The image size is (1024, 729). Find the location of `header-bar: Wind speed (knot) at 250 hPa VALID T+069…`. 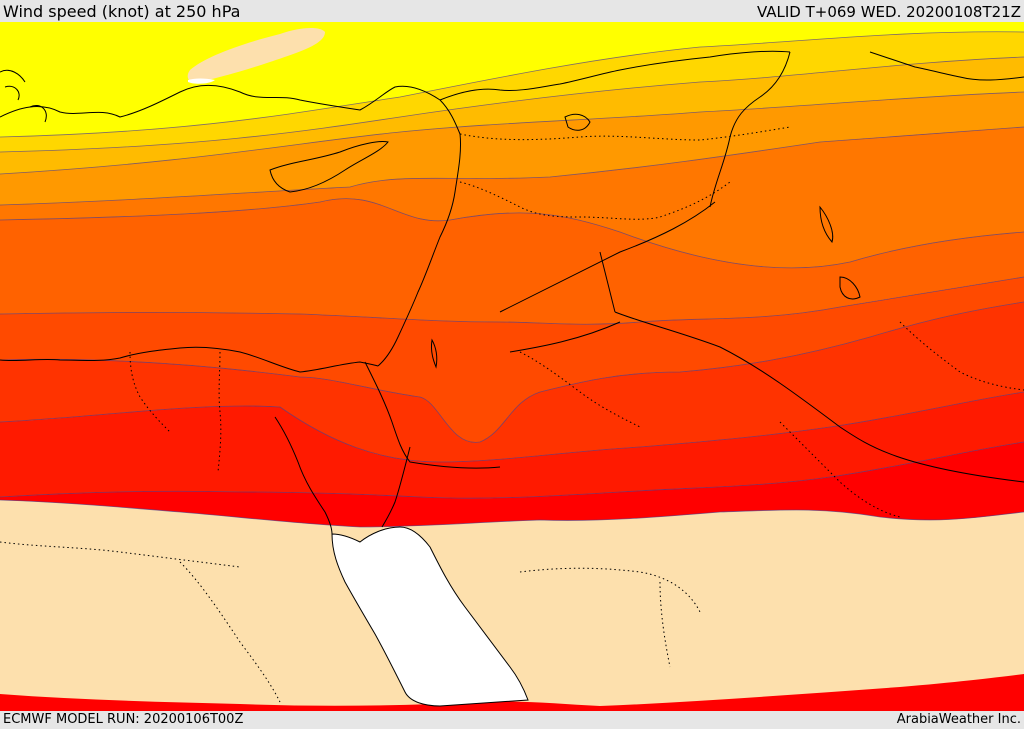

header-bar: Wind speed (knot) at 250 hPa VALID T+069… is located at coordinates (512, 11).